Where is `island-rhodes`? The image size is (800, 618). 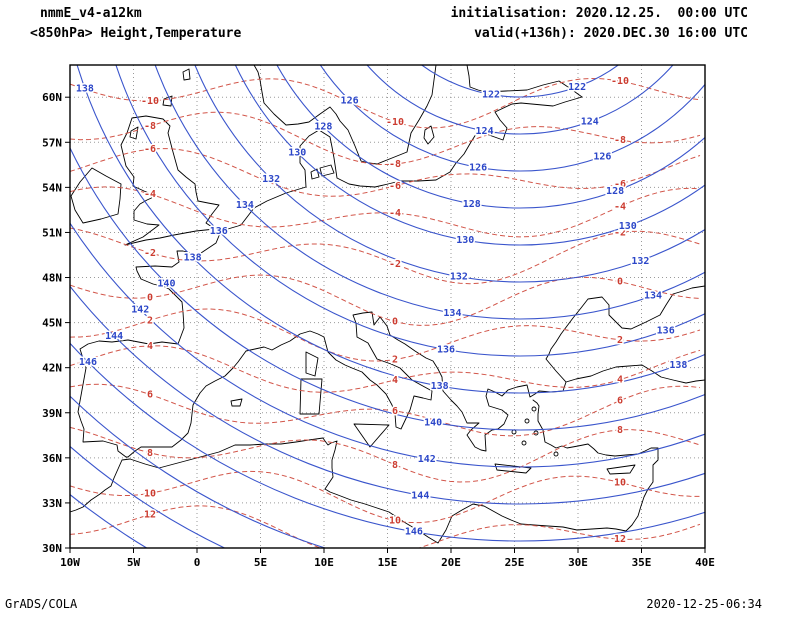
island-rhodes is located at coordinates (556, 454).